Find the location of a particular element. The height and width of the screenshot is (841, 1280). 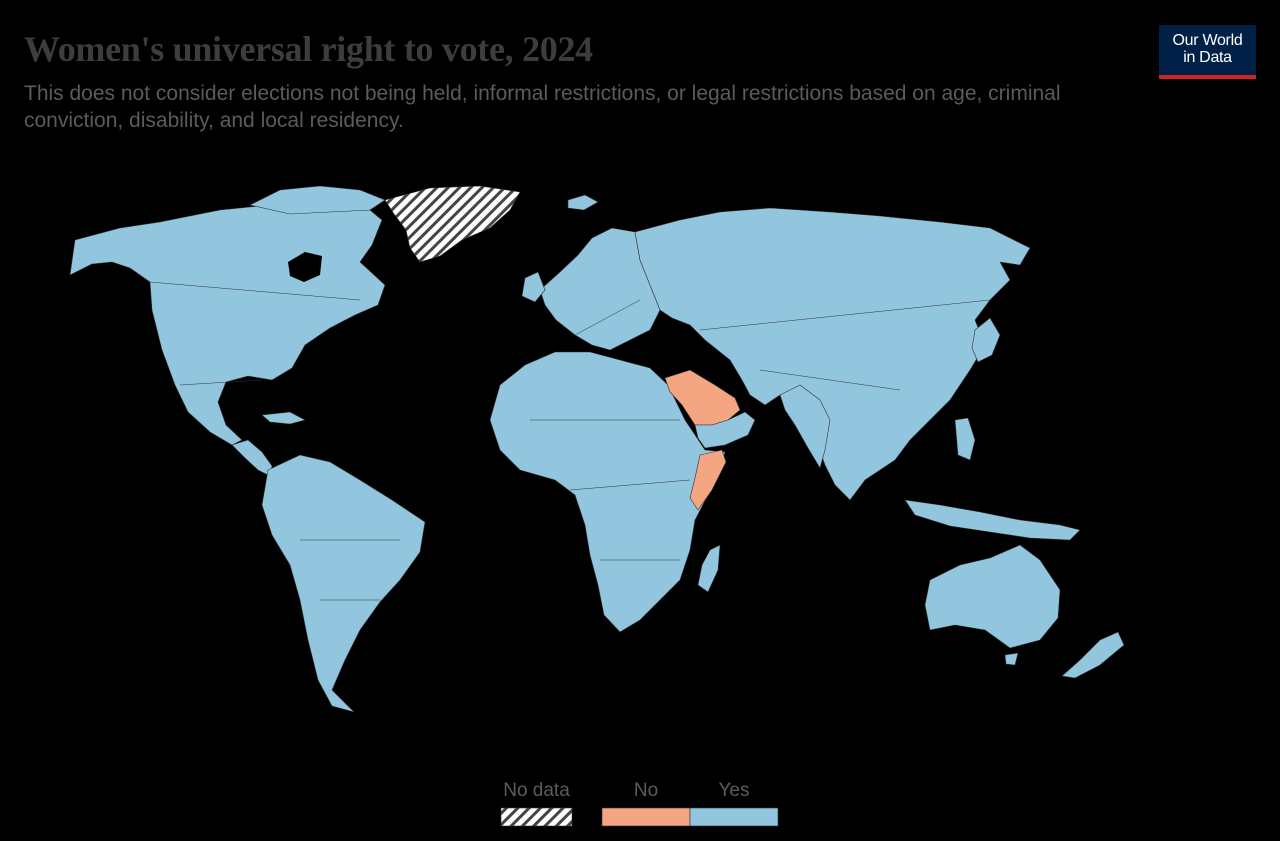

region-uk is located at coordinates (533, 287).